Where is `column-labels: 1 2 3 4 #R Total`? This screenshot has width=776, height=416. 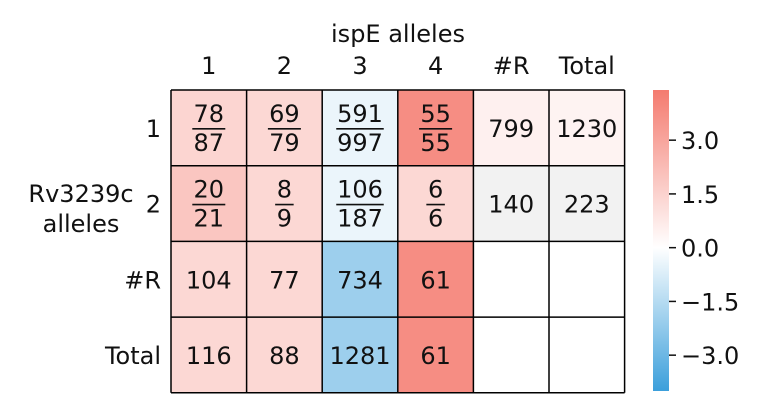
column-labels: 1 2 3 4 #R Total is located at coordinates (408, 66).